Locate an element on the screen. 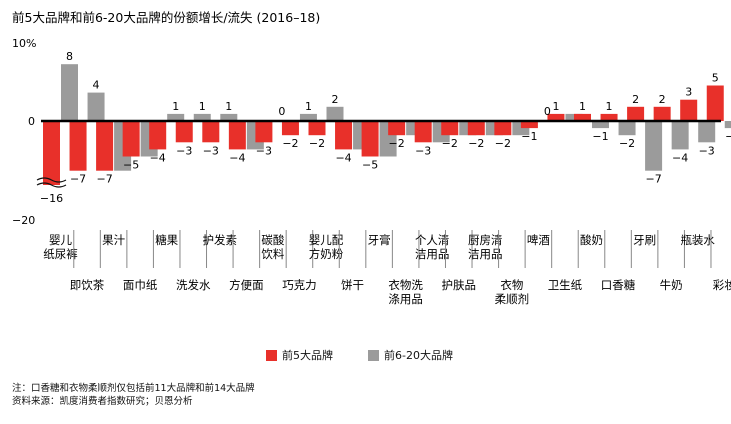 The image size is (731, 424). data-label-top5-1: −16 is located at coordinates (51, 198).